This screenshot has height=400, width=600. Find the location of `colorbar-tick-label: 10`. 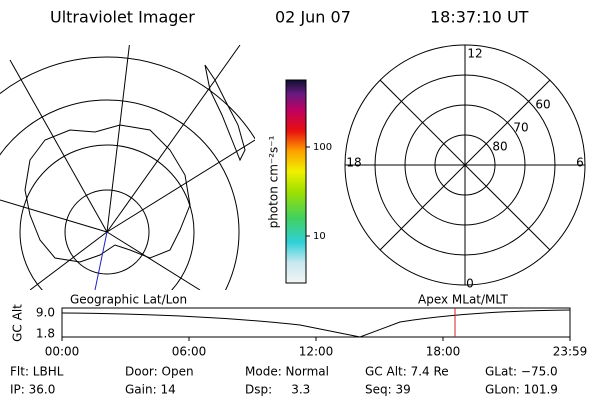

colorbar-tick-label: 10 is located at coordinates (319, 236).